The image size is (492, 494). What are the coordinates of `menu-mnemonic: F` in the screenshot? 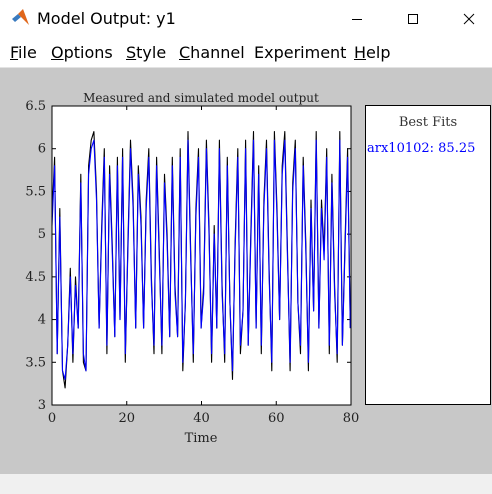 It's located at (14, 52).